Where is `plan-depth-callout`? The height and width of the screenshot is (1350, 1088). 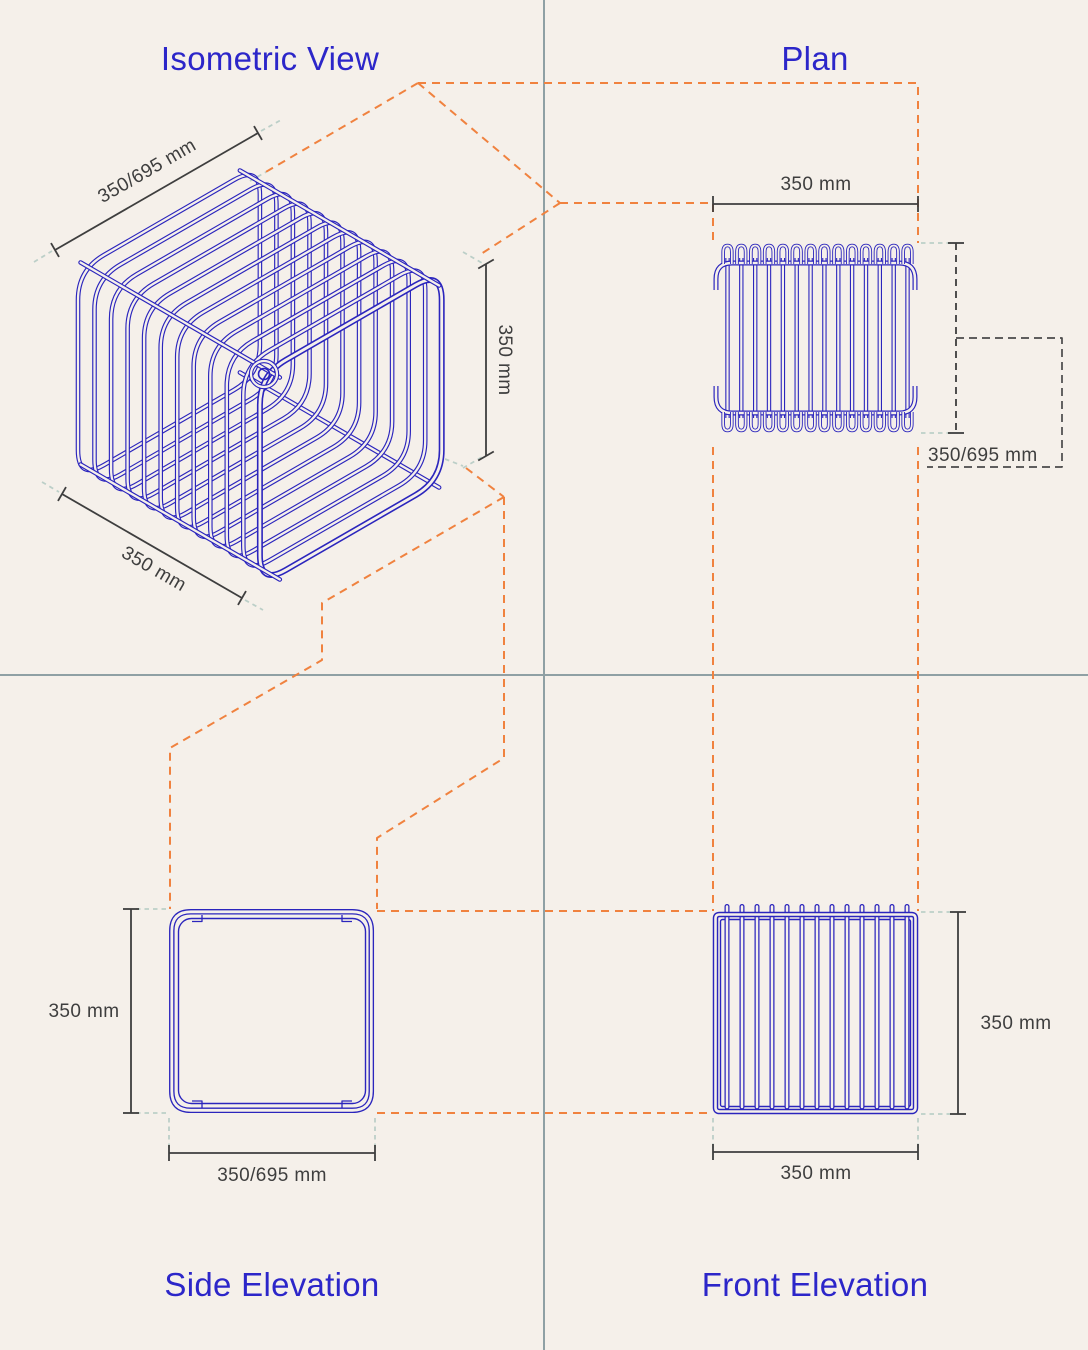
plan-depth-callout is located at coordinates (995, 402).